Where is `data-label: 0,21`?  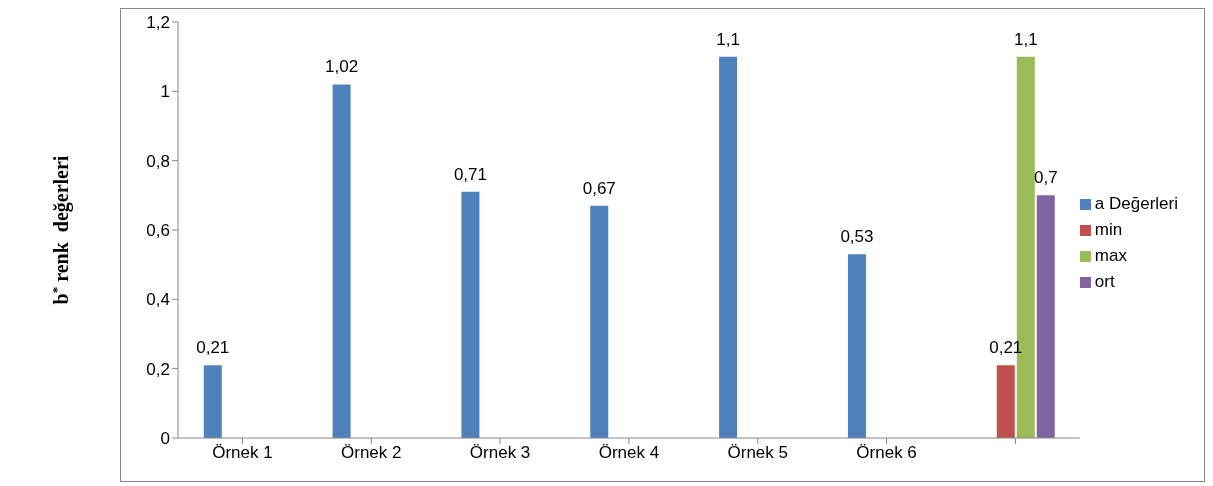 data-label: 0,21 is located at coordinates (213, 348).